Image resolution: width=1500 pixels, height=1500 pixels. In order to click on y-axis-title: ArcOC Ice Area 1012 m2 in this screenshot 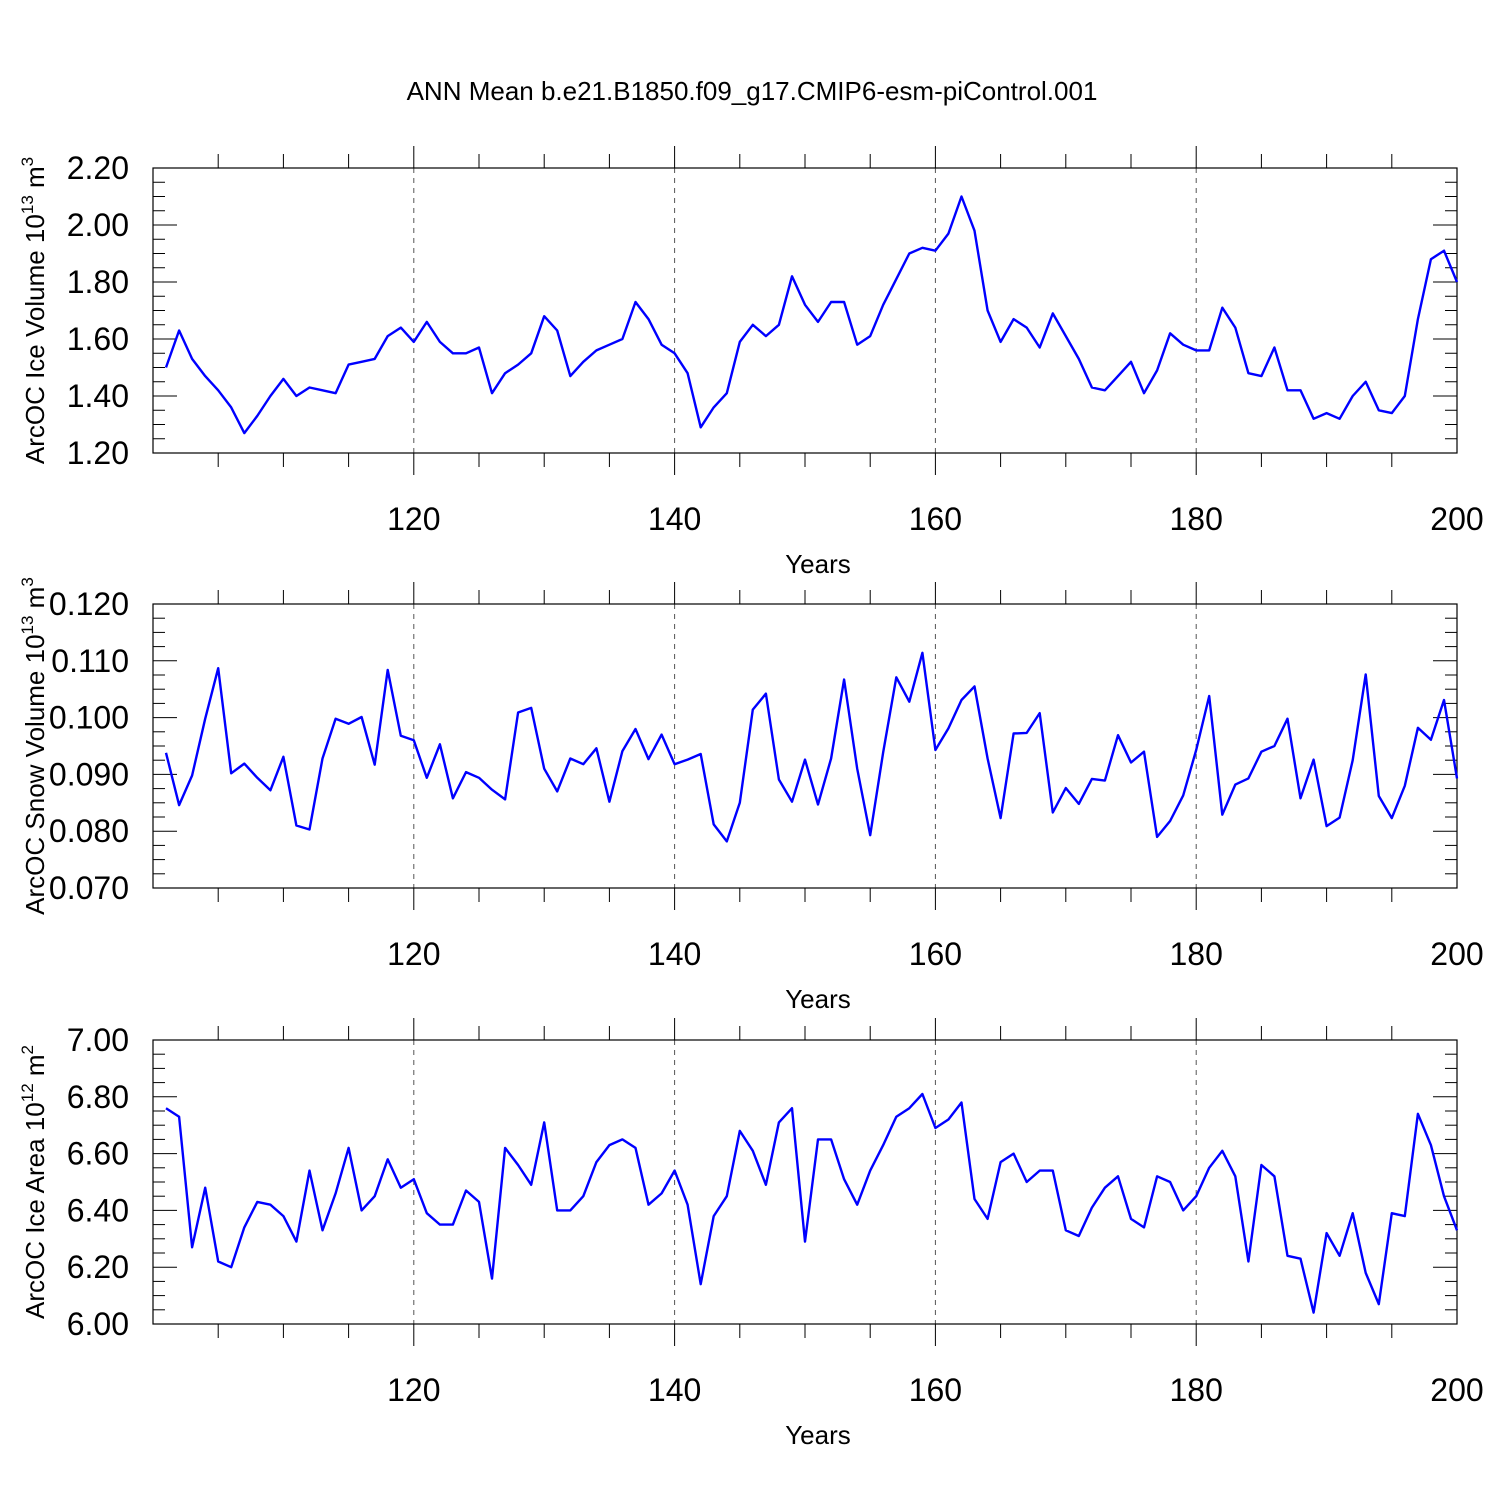, I will do `click(34, 1182)`.